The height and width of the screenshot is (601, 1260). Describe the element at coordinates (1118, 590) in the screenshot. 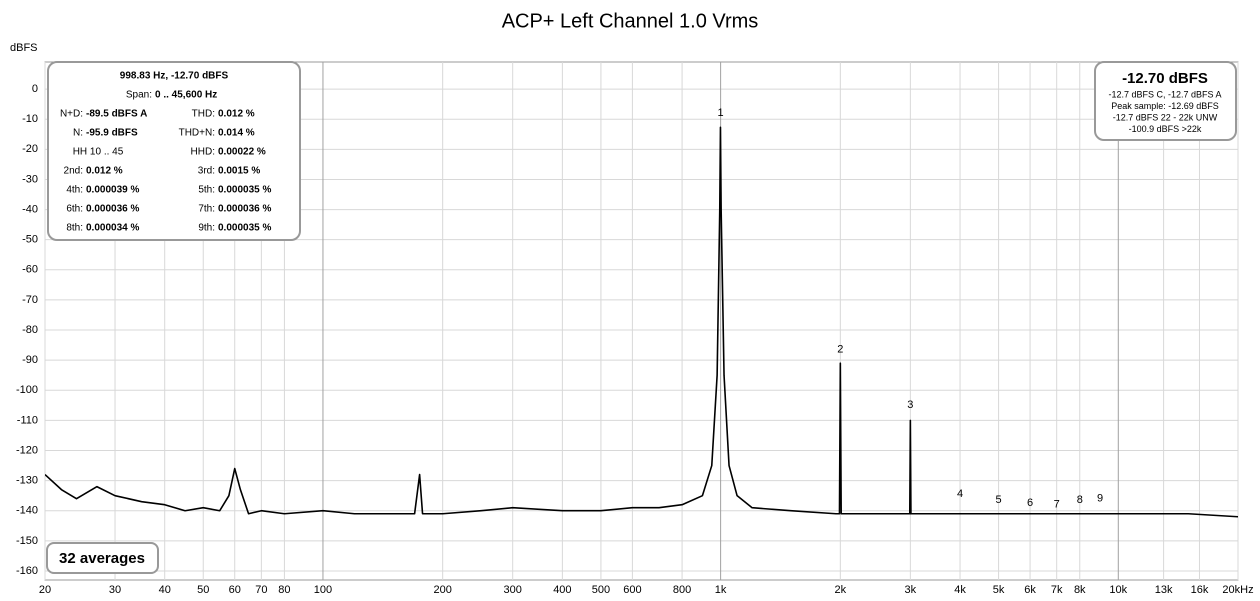

I see `x-tick-label: 10k` at that location.